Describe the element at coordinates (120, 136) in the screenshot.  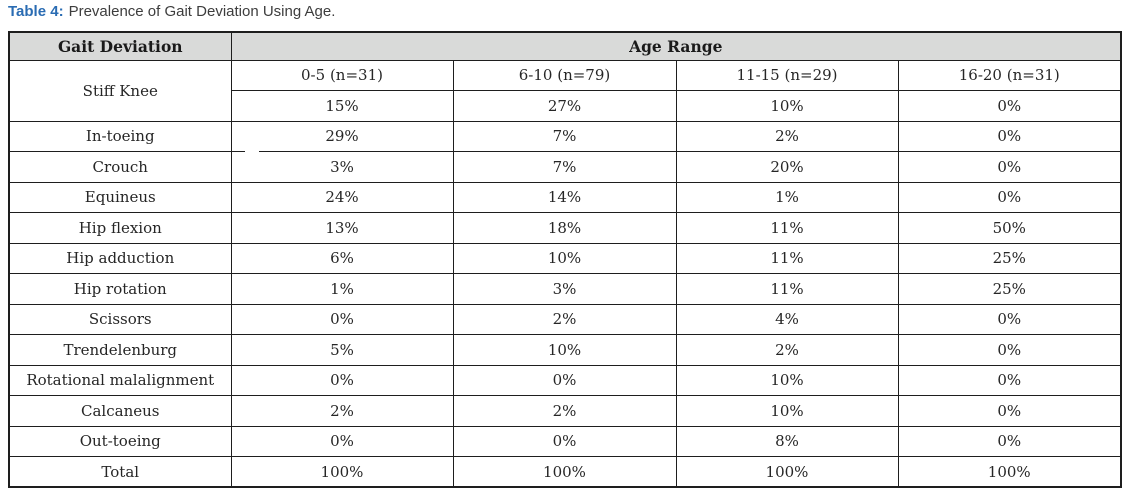
I see `row-label: In-toeing` at that location.